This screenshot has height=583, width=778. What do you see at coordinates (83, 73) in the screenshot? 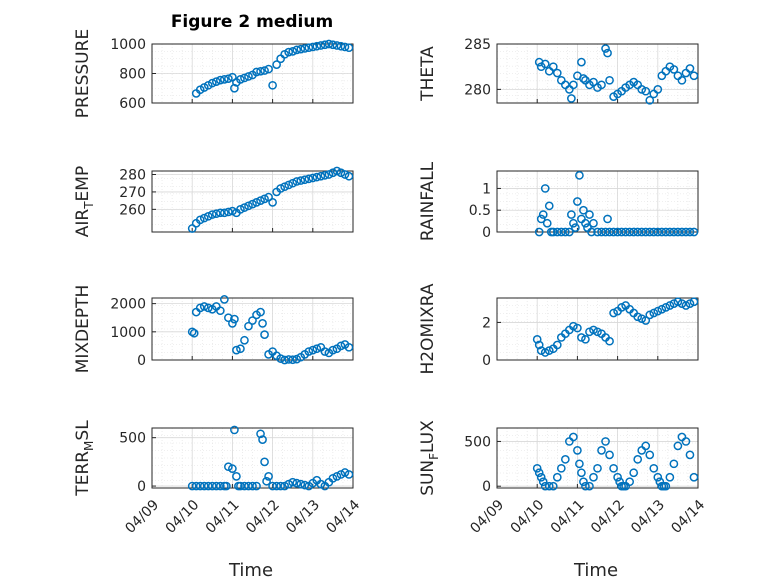
I see `y-axis-label: PRESSURE` at bounding box center [83, 73].